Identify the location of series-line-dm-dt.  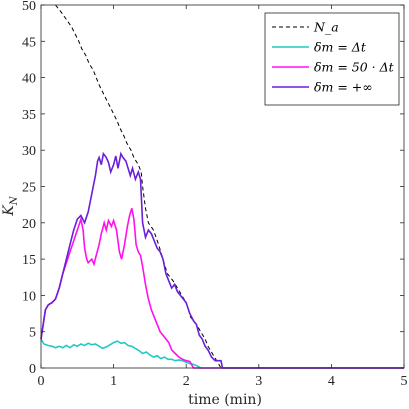
(222, 353).